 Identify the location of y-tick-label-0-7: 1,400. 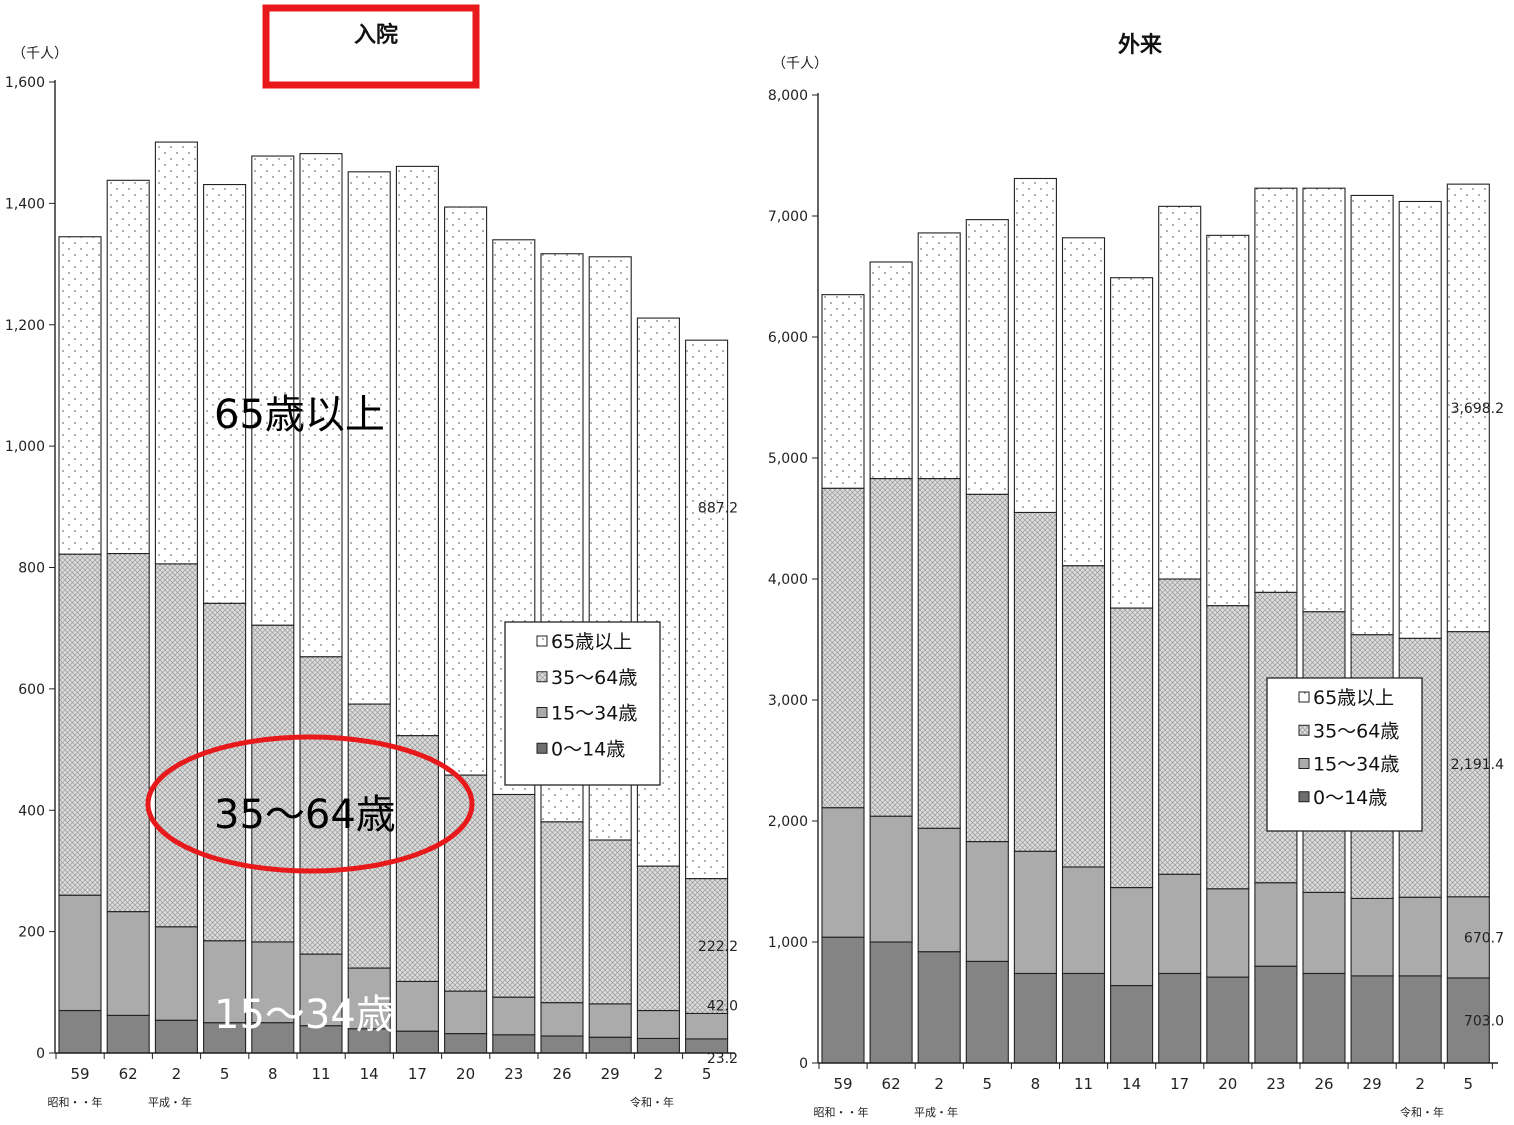
(25, 204).